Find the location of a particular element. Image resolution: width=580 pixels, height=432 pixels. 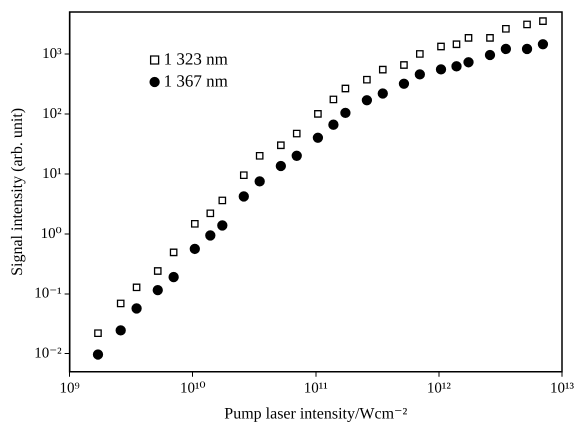

x-tick-label: 10¹² is located at coordinates (439, 388).